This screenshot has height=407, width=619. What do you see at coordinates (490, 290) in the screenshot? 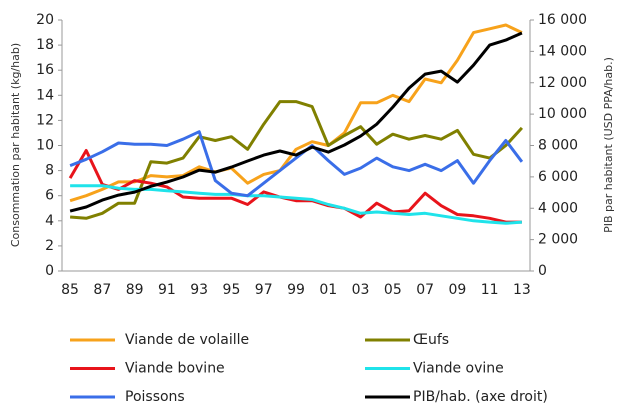
I see `x-tick-label: 11` at bounding box center [490, 290].